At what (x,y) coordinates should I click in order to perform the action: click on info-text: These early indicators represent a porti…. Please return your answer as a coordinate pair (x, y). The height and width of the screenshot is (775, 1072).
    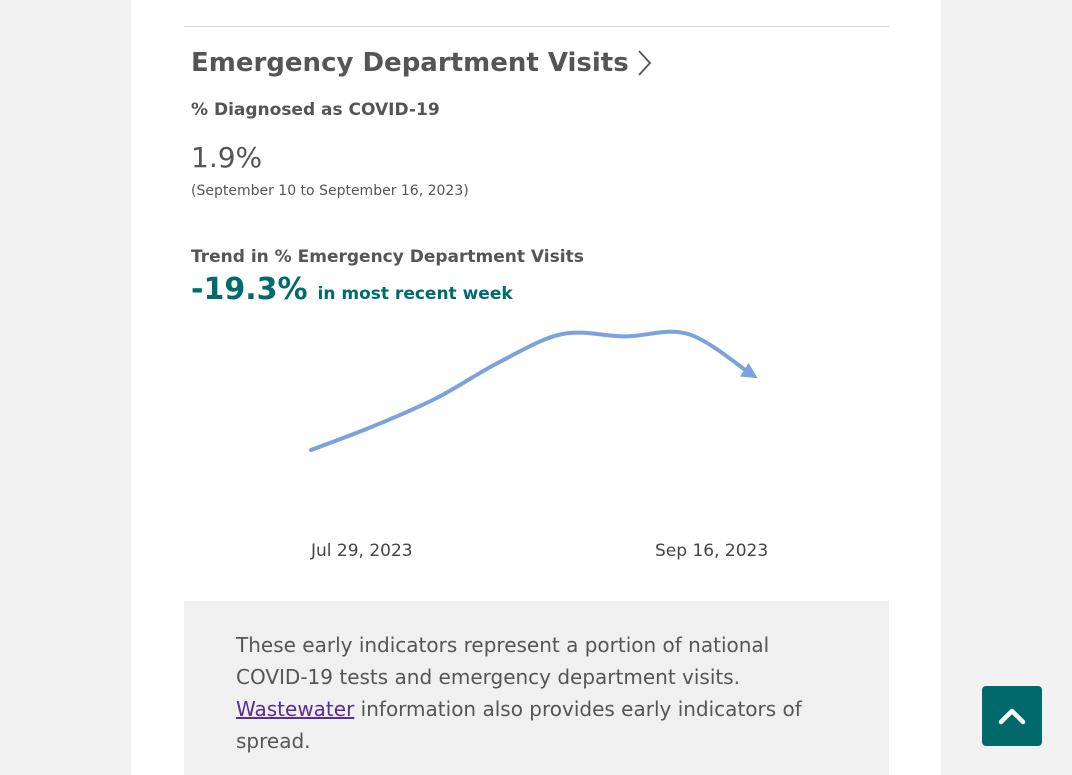
    Looking at the image, I should click on (521, 693).